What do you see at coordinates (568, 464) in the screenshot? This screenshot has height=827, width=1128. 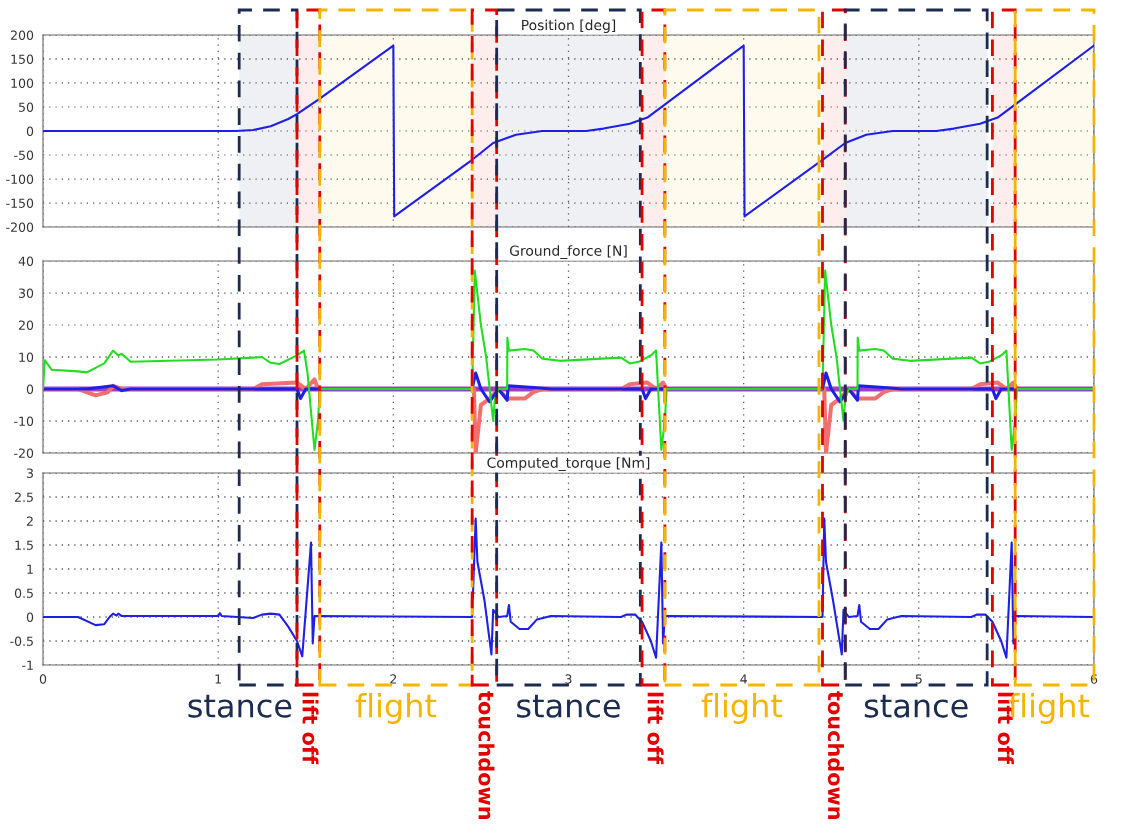 I see `chart-title: Computed_torque [Nm]` at bounding box center [568, 464].